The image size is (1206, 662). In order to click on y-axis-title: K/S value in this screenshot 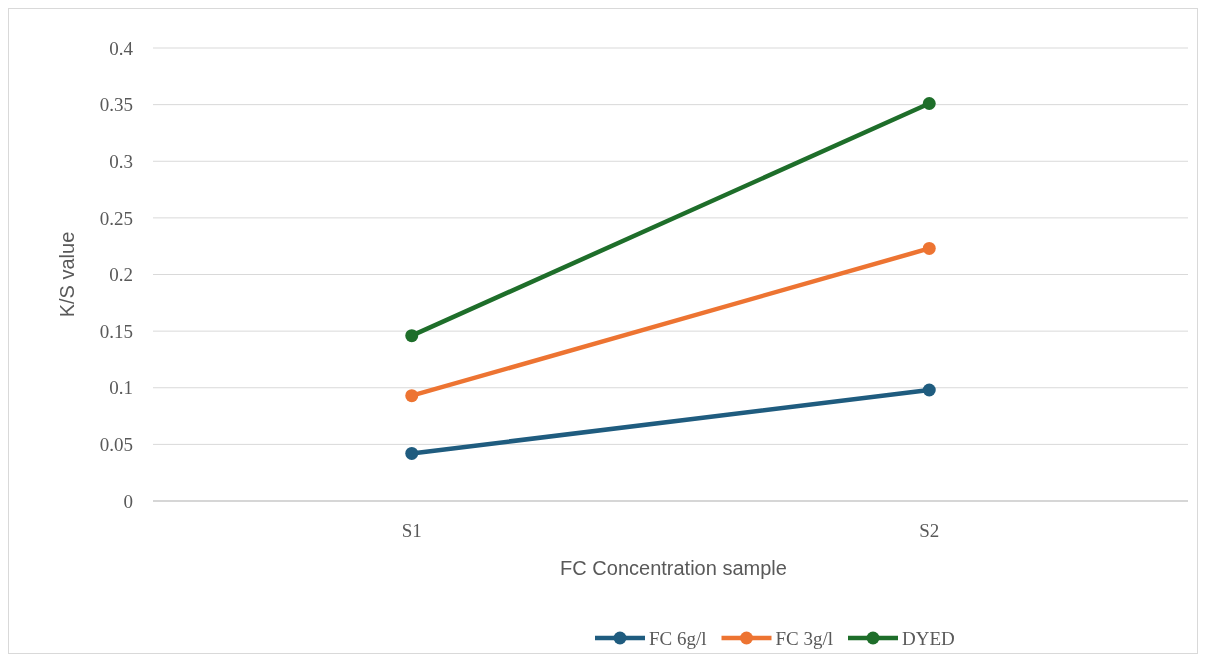, I will do `click(67, 274)`.